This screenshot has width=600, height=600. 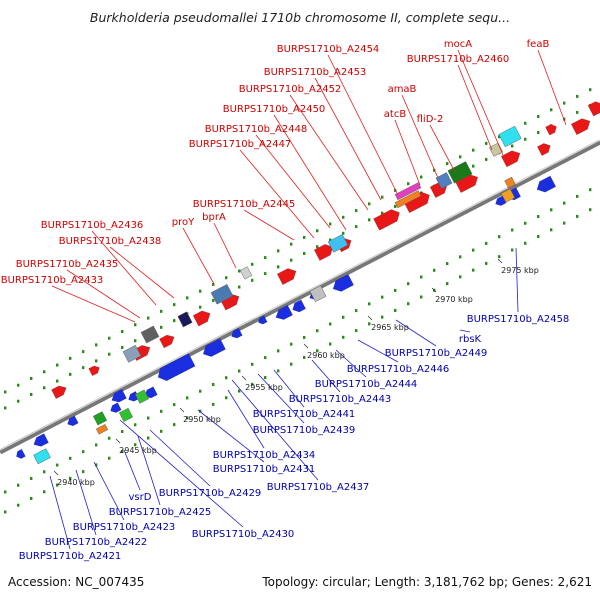 What do you see at coordinates (304, 414) in the screenshot?
I see `reverse-gene-label: BURPS1710b_A2441` at bounding box center [304, 414].